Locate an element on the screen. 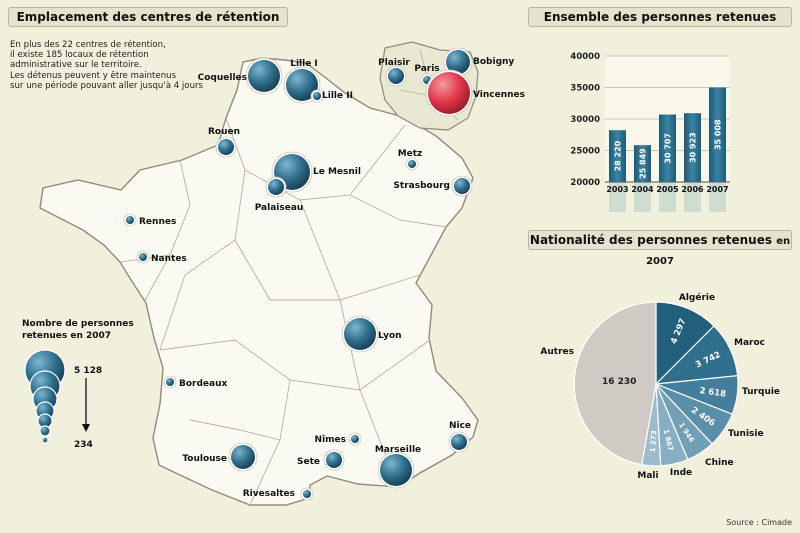 This screenshot has width=800, height=533. center-marker-toulouse is located at coordinates (243, 457).